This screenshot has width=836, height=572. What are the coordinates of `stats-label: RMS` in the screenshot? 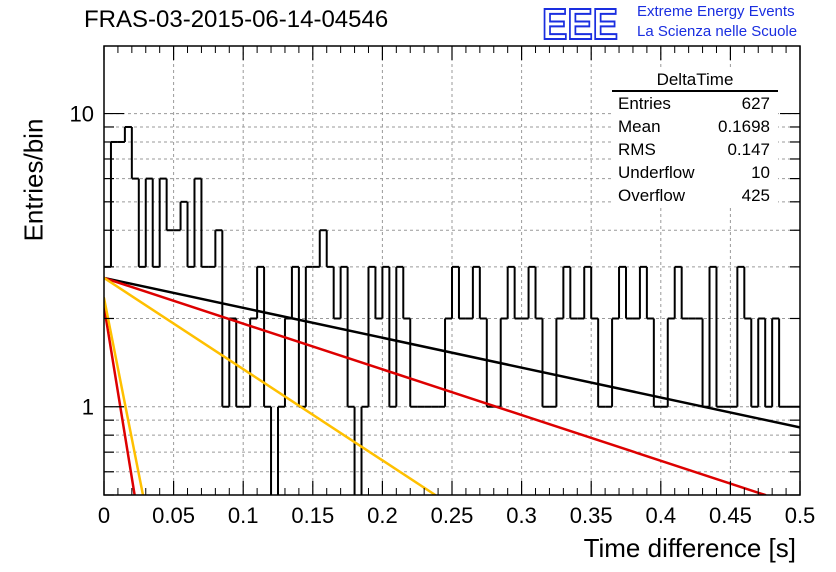 It's located at (637, 149).